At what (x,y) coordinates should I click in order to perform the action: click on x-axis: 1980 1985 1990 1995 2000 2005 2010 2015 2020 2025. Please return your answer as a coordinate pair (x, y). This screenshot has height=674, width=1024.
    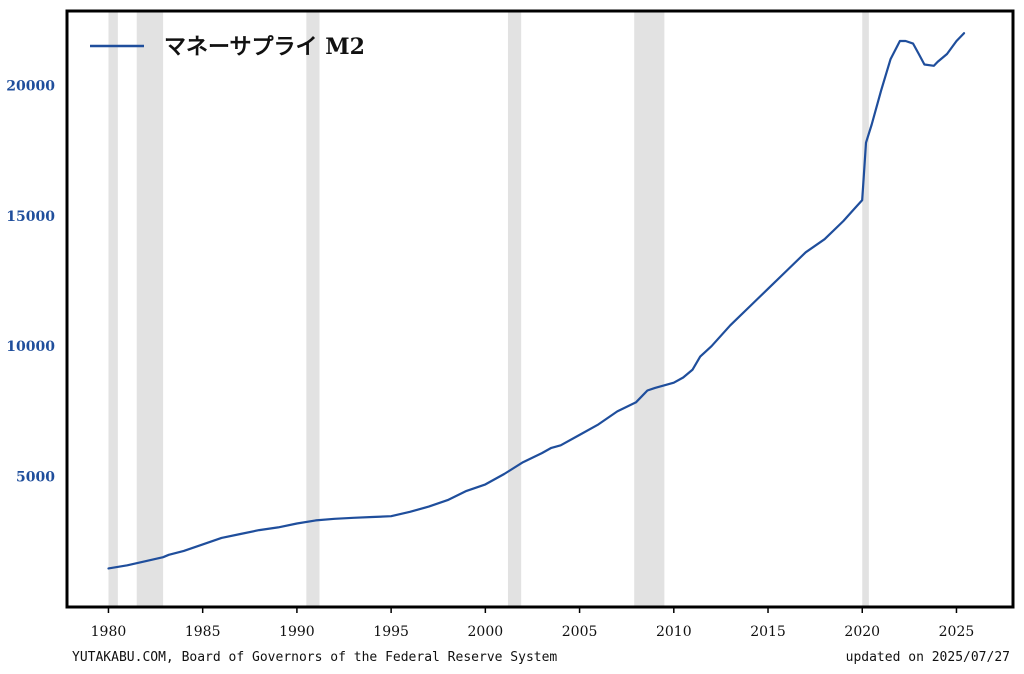
    Looking at the image, I should click on (533, 623).